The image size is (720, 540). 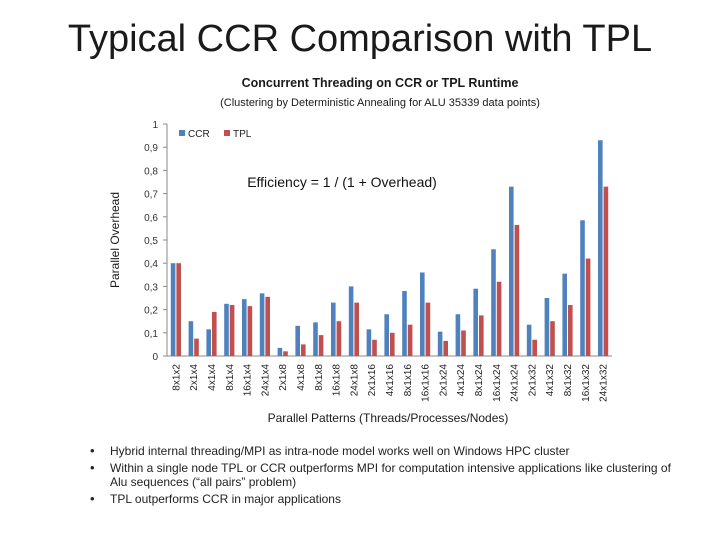 What do you see at coordinates (461, 380) in the screenshot?
I see `x-tick-label: 4x1x24` at bounding box center [461, 380].